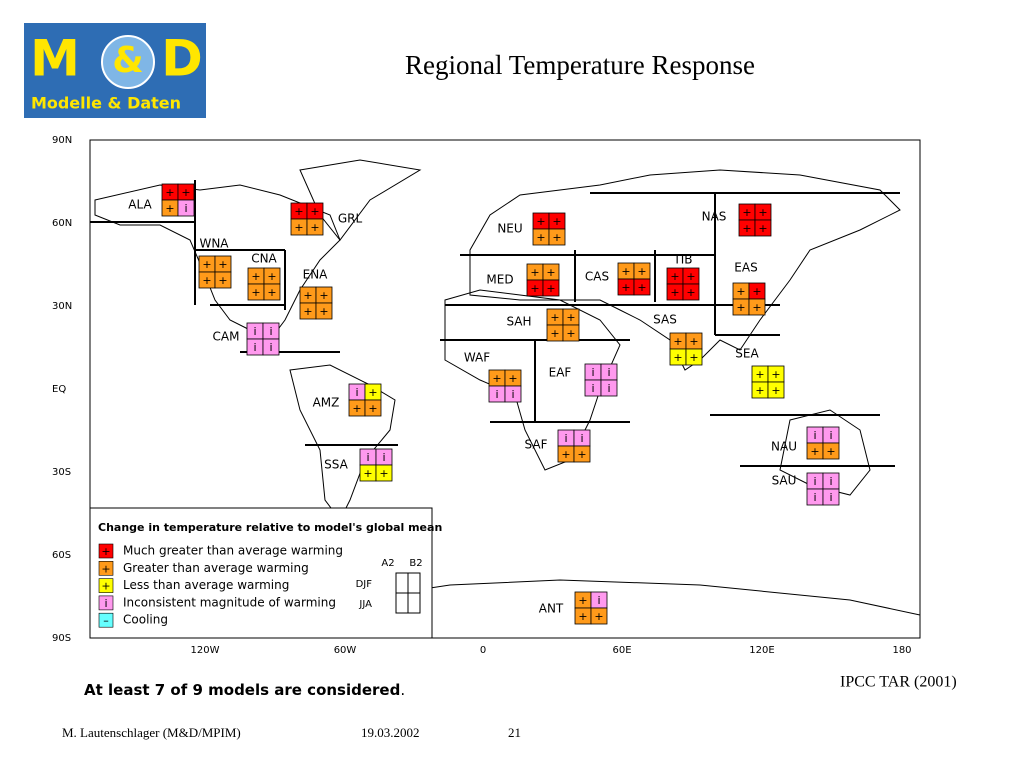 The image size is (1023, 767). What do you see at coordinates (745, 268) in the screenshot?
I see `region-label: EAS` at bounding box center [745, 268].